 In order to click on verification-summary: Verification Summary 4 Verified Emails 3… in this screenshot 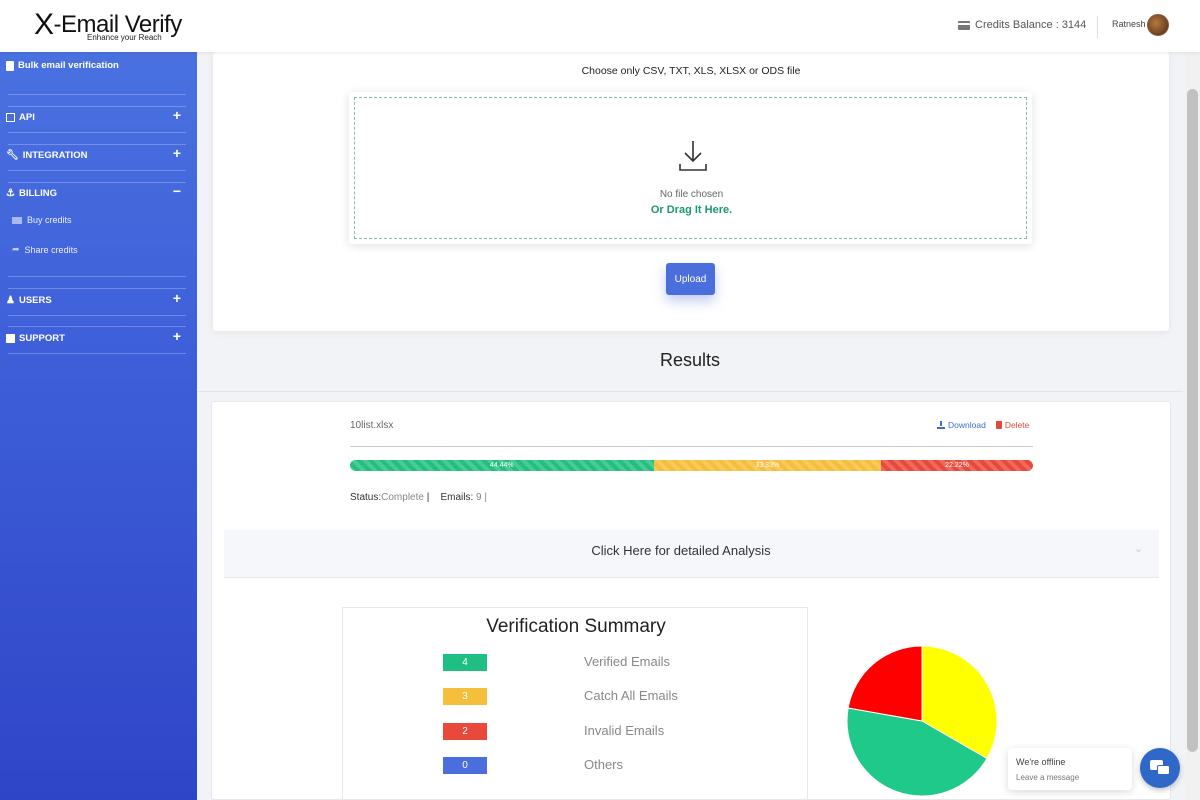, I will do `click(575, 703)`.